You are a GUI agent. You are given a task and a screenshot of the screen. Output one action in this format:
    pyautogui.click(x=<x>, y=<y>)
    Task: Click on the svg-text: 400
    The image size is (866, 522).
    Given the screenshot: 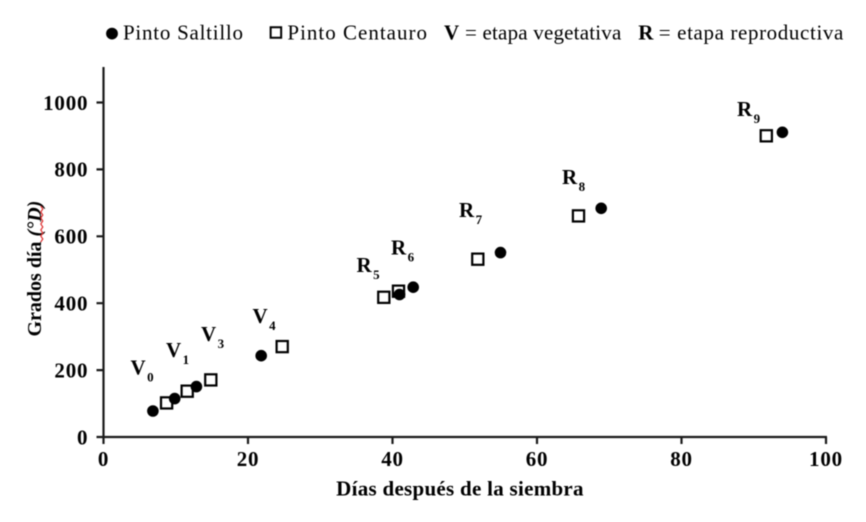 What is the action you would take?
    pyautogui.click(x=71, y=304)
    